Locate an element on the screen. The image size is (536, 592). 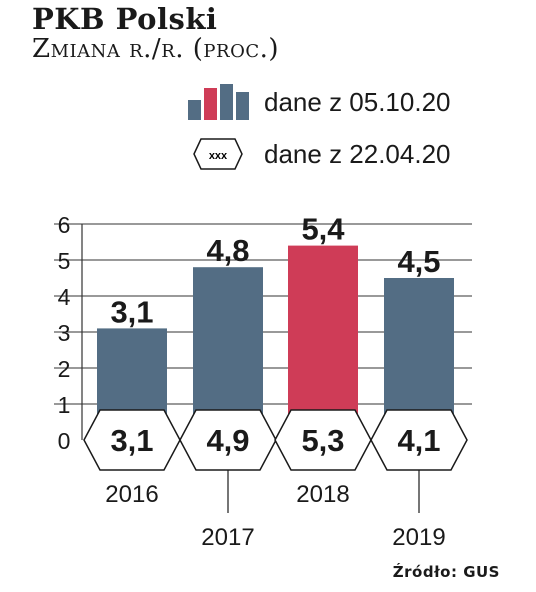
x-tick-label: 2017 is located at coordinates (227, 537).